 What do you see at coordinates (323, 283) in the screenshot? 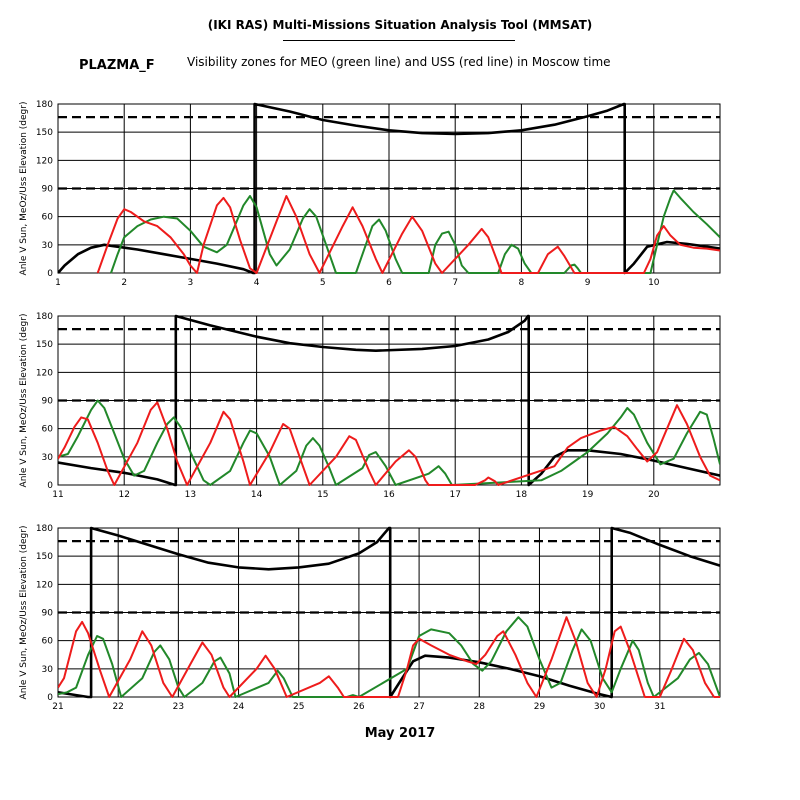
I see `panel-1-x-tick-label: 5` at bounding box center [323, 283].